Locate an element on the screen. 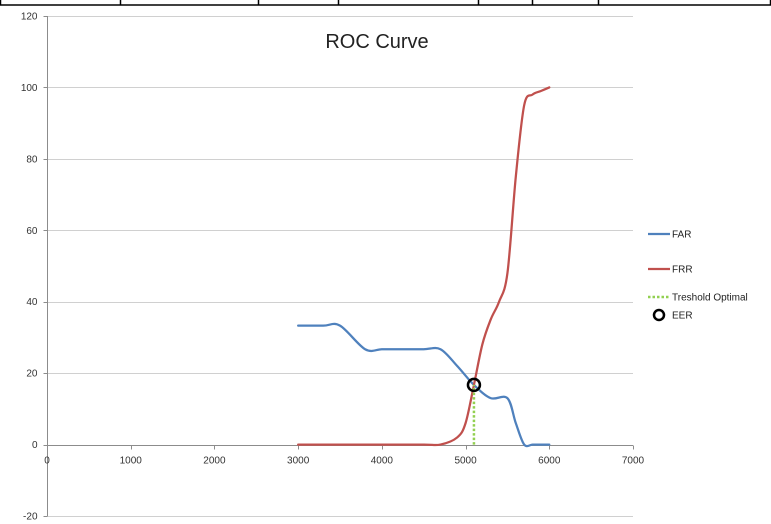  y-tick-label: 0 is located at coordinates (35, 445).